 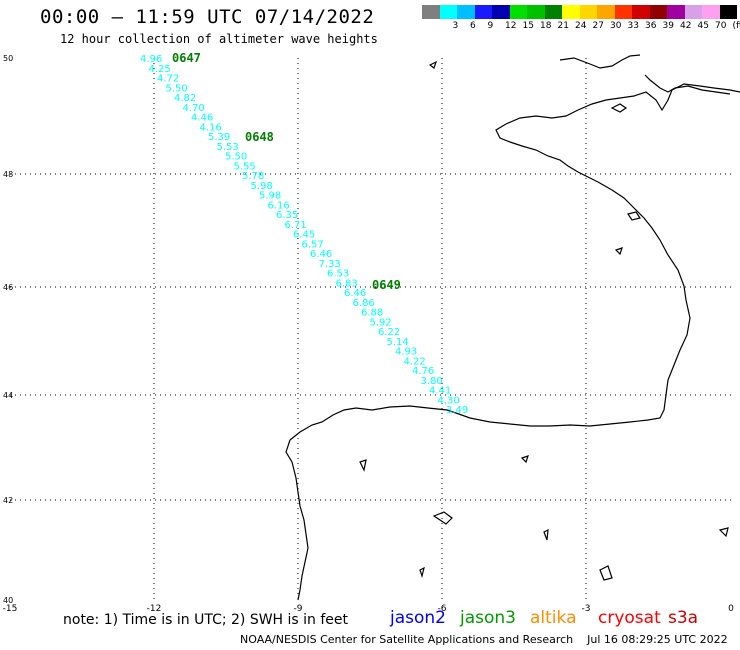 I want to click on swh-value: 5.14, so click(x=398, y=342).